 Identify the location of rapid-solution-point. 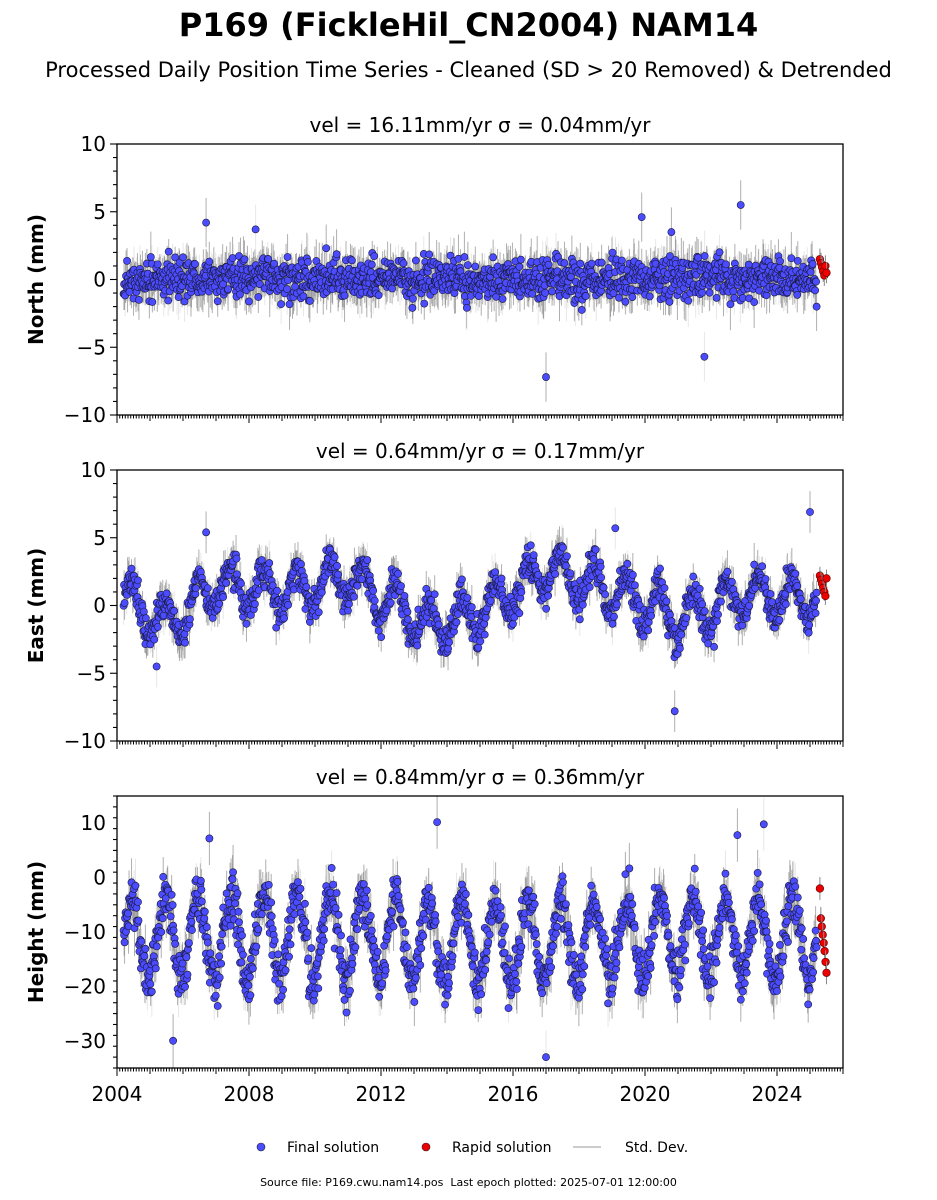
(825, 266).